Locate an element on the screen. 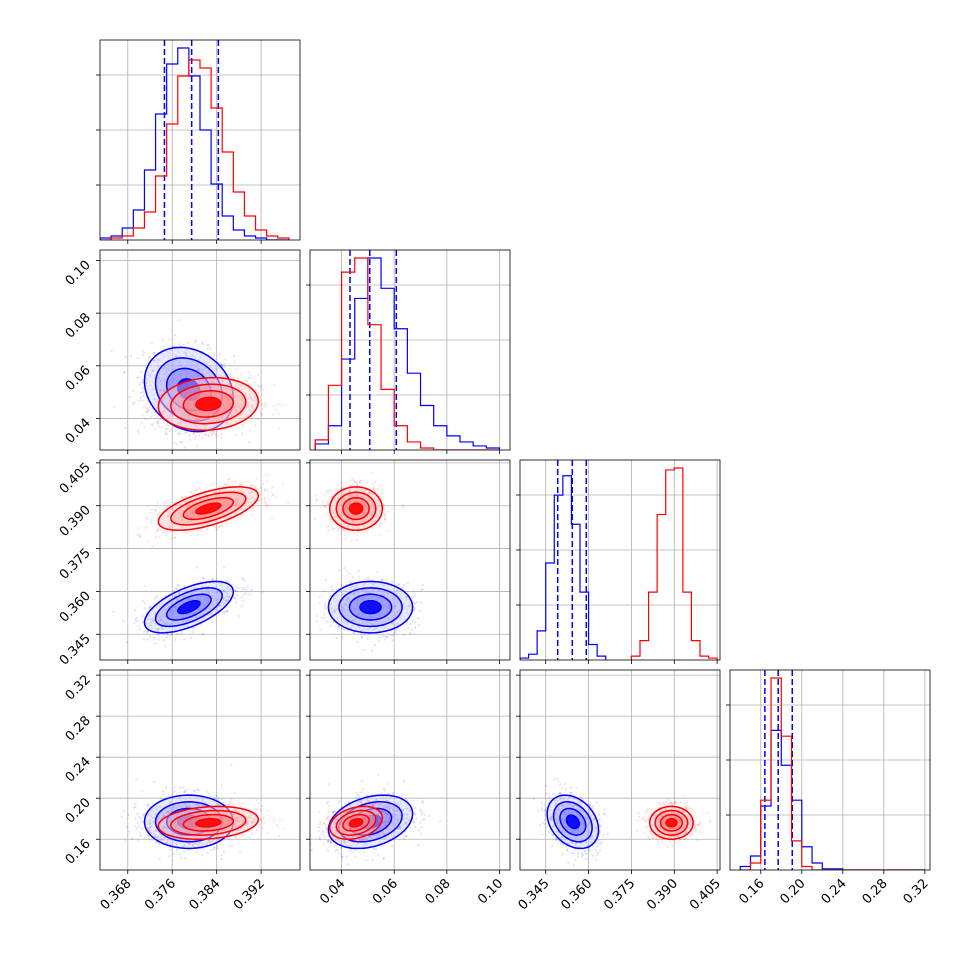 This screenshot has height=970, width=970. panel-frame is located at coordinates (198, 351).